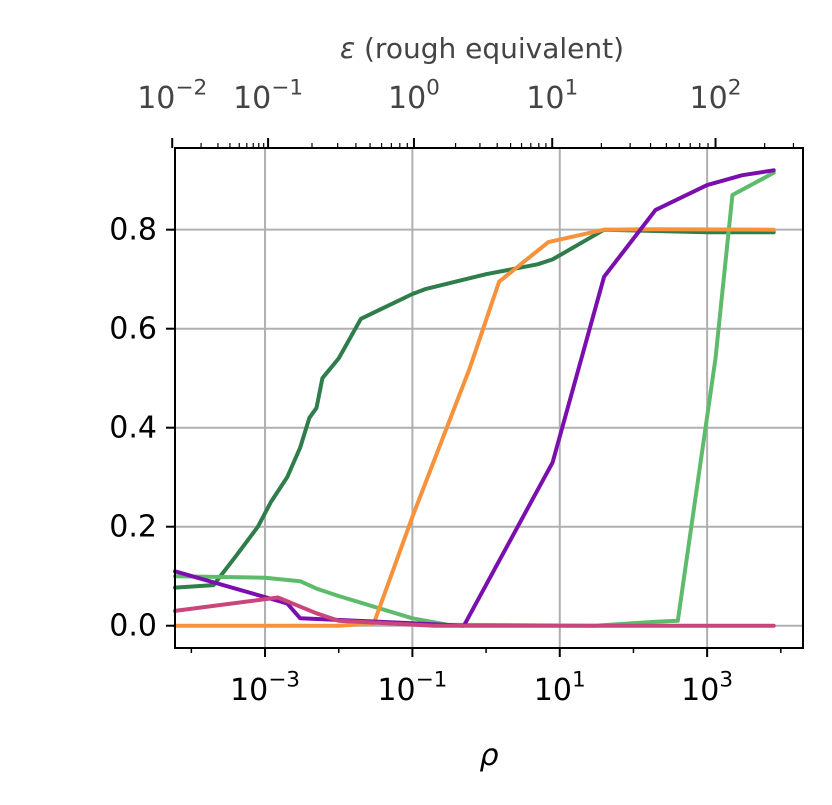 The height and width of the screenshot is (805, 832). What do you see at coordinates (488, 755) in the screenshot?
I see `x-axis-label: ρ` at bounding box center [488, 755].